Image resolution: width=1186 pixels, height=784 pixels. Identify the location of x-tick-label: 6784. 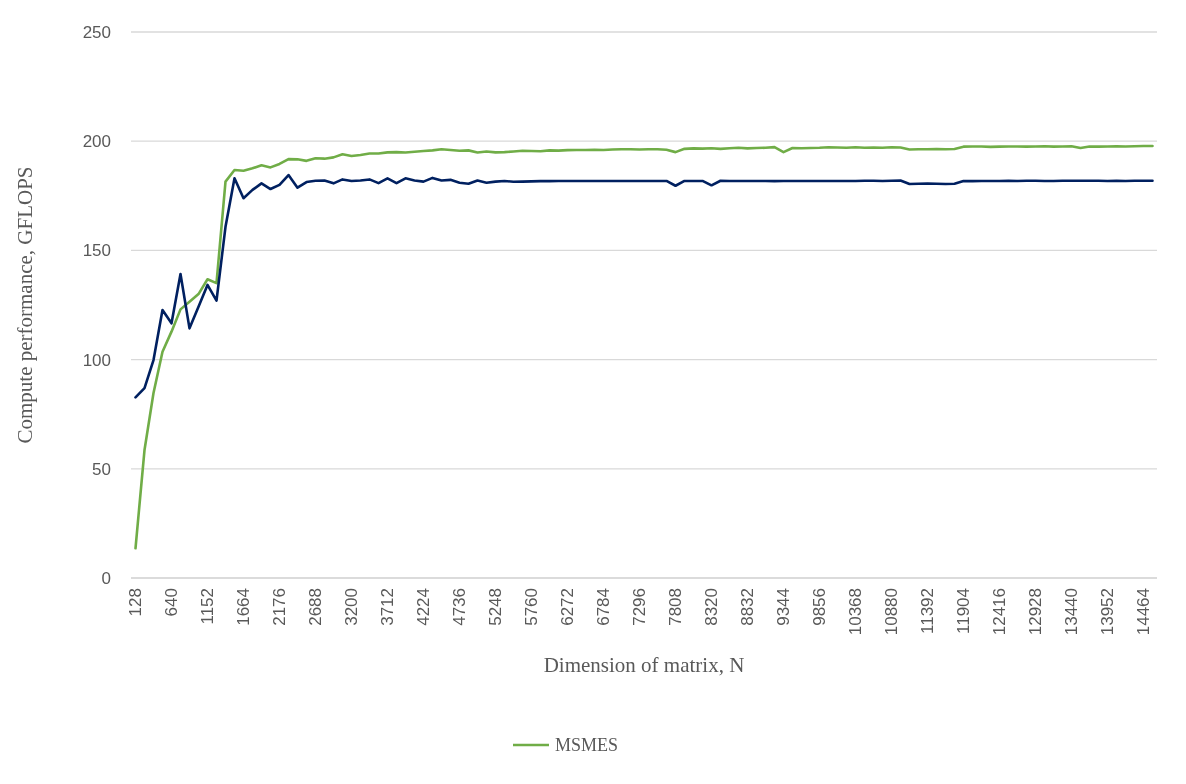
(604, 607).